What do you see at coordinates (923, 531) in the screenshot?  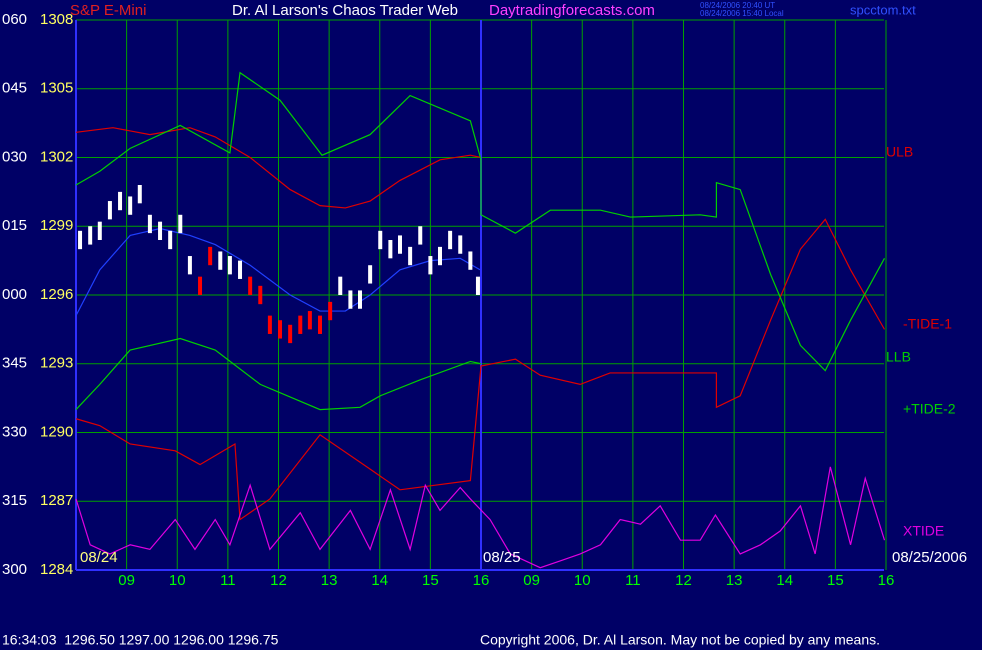 I see `series-label: XTIDE` at bounding box center [923, 531].